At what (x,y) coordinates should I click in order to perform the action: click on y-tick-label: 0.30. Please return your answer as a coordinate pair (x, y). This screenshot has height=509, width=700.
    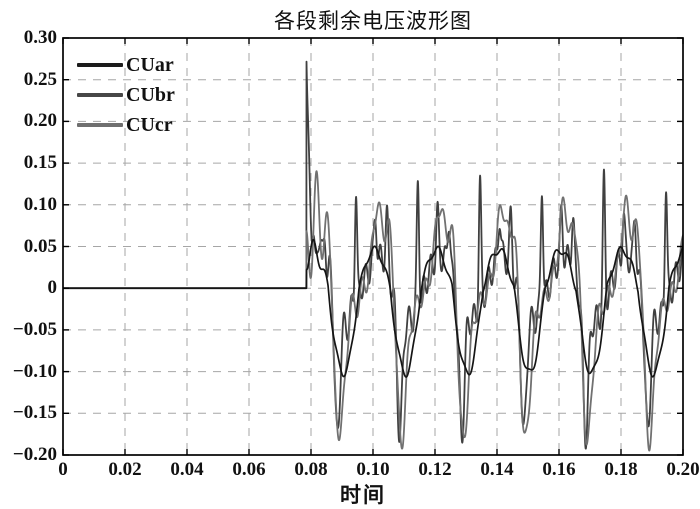
    Looking at the image, I should click on (40, 37).